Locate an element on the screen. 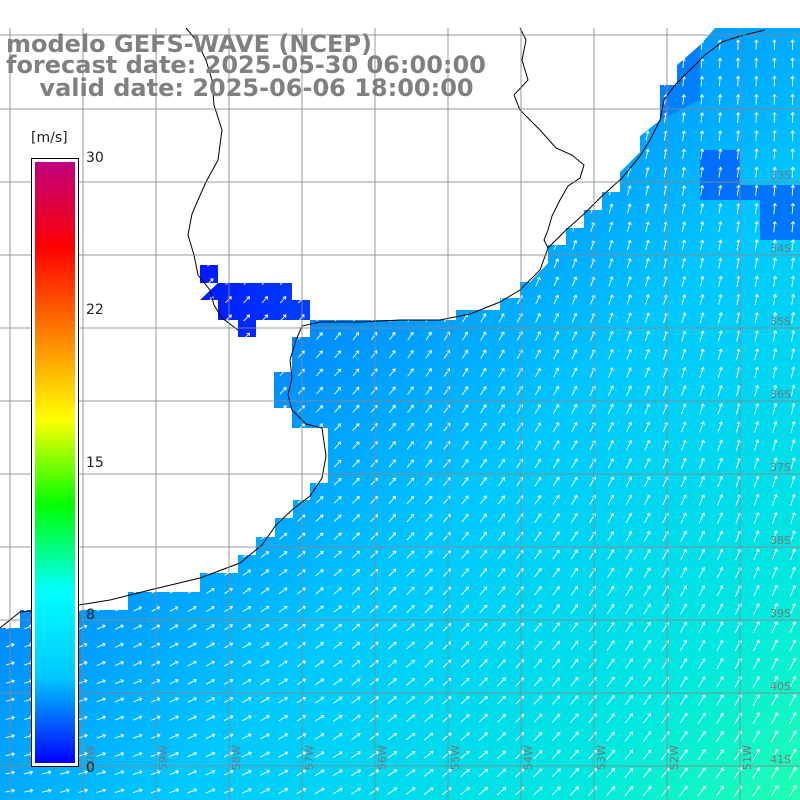 This screenshot has height=800, width=800. lon-label: 53W is located at coordinates (601, 757).